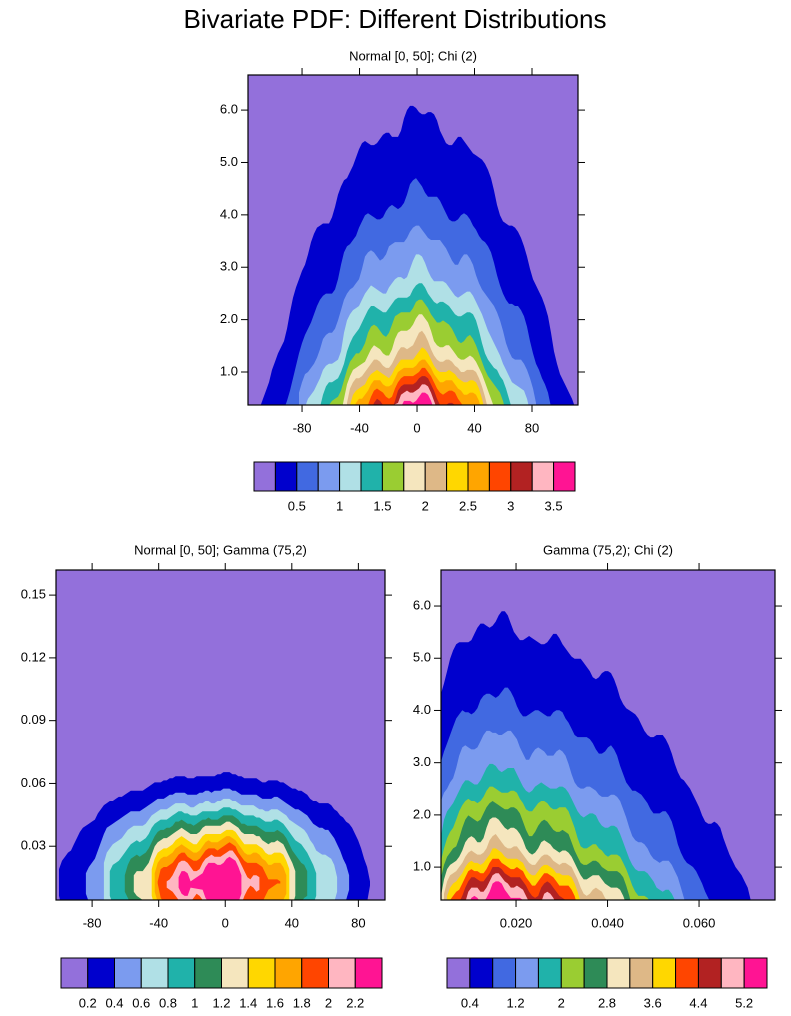 This screenshot has height=1016, width=791. Describe the element at coordinates (653, 1002) in the screenshot. I see `colorbar-label: 3.6` at that location.